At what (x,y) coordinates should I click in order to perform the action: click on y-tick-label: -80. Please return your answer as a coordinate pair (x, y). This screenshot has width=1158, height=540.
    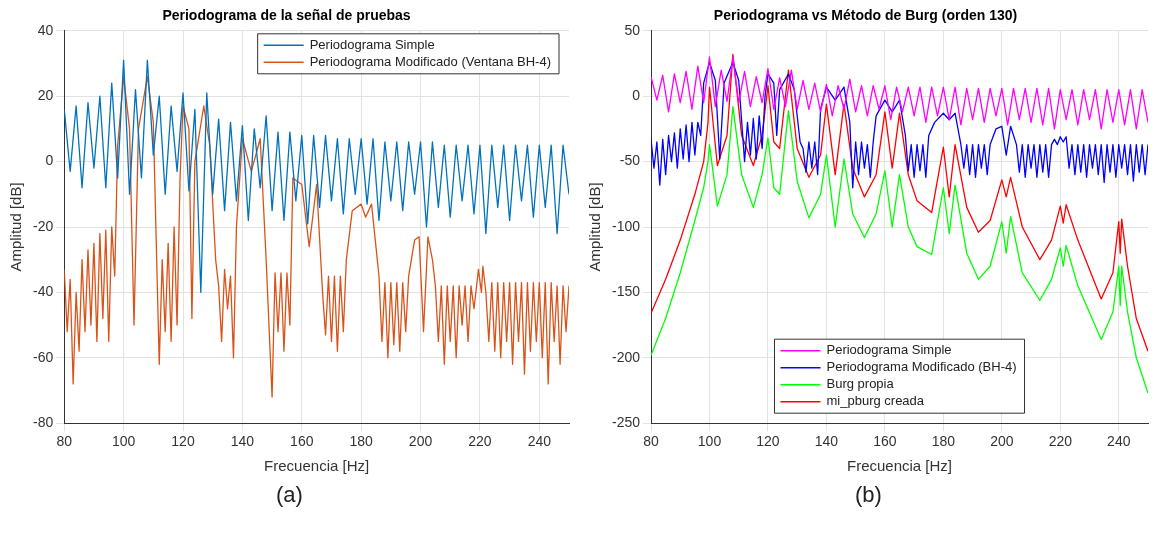
    Looking at the image, I should click on (43, 422).